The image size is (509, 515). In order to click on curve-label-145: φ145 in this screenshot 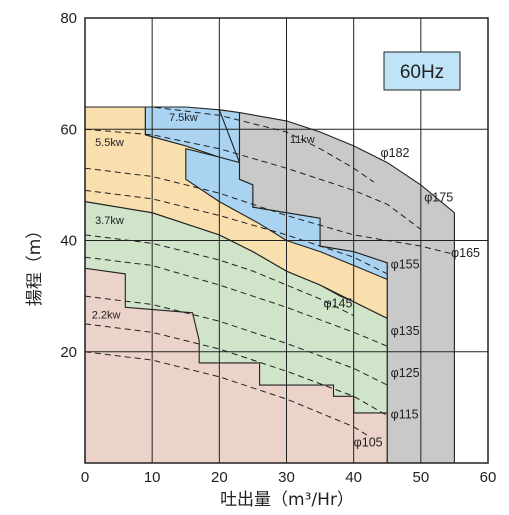, I will do `click(337, 303)`.